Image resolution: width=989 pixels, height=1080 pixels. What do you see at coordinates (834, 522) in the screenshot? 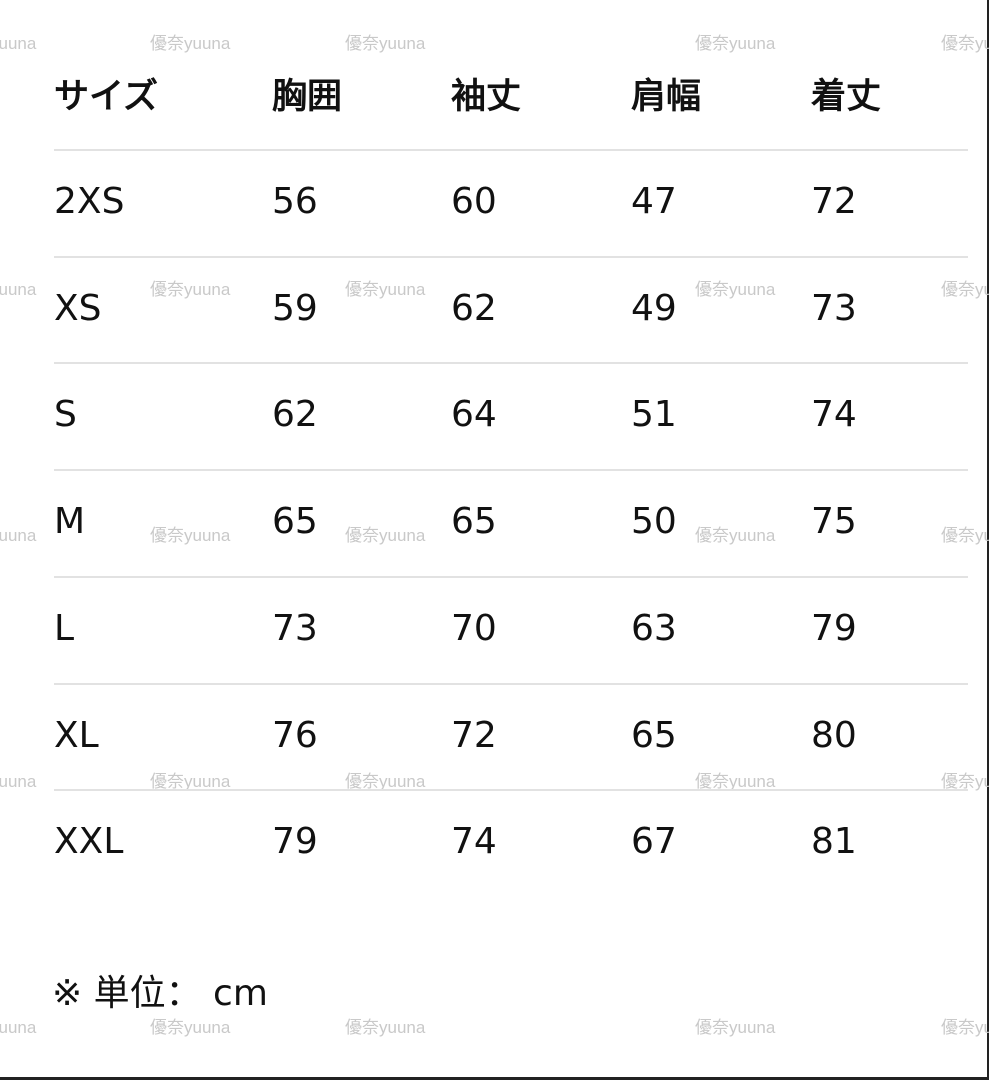
I see `cell-length: 75` at bounding box center [834, 522].